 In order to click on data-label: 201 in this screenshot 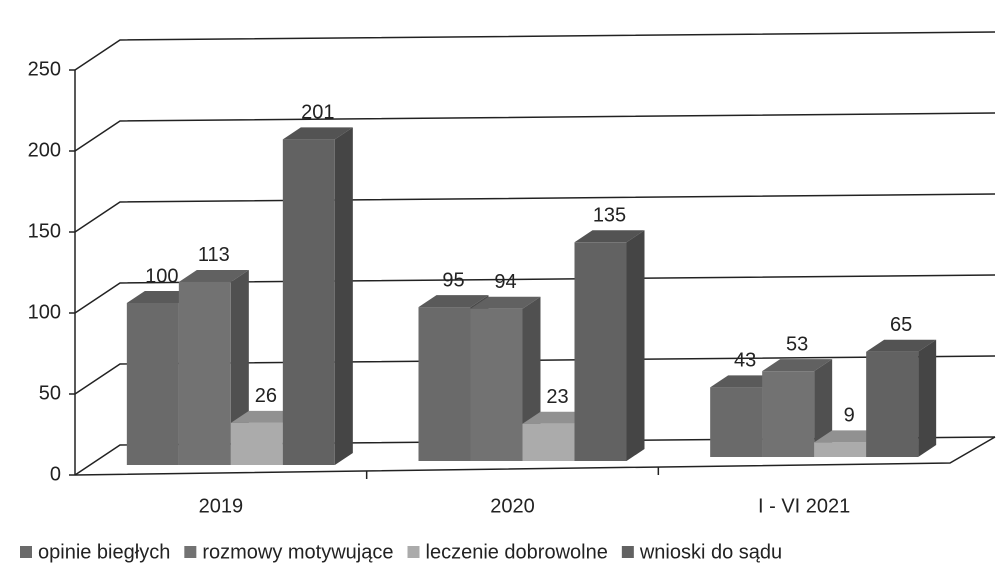, I will do `click(317, 113)`.